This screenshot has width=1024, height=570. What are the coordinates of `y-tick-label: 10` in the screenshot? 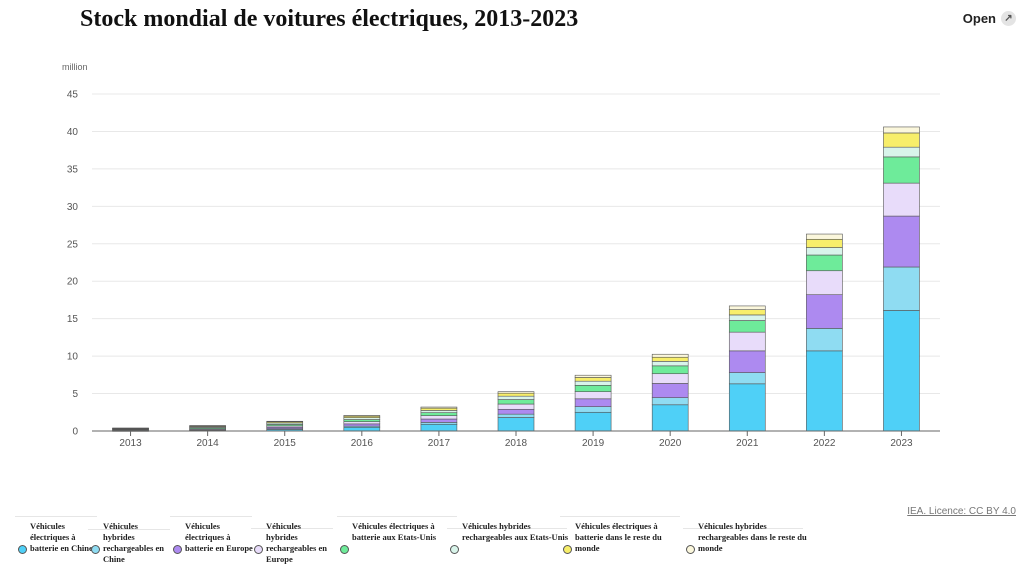 It's located at (73, 357).